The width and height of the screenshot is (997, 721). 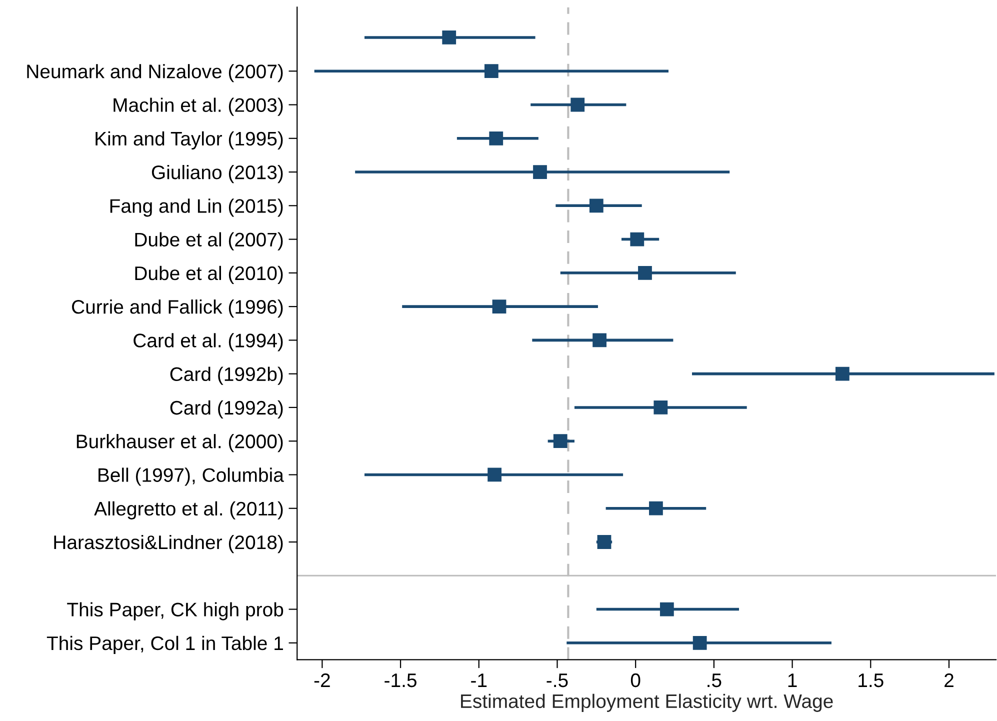 I want to click on x-tick-label: 1, so click(x=792, y=680).